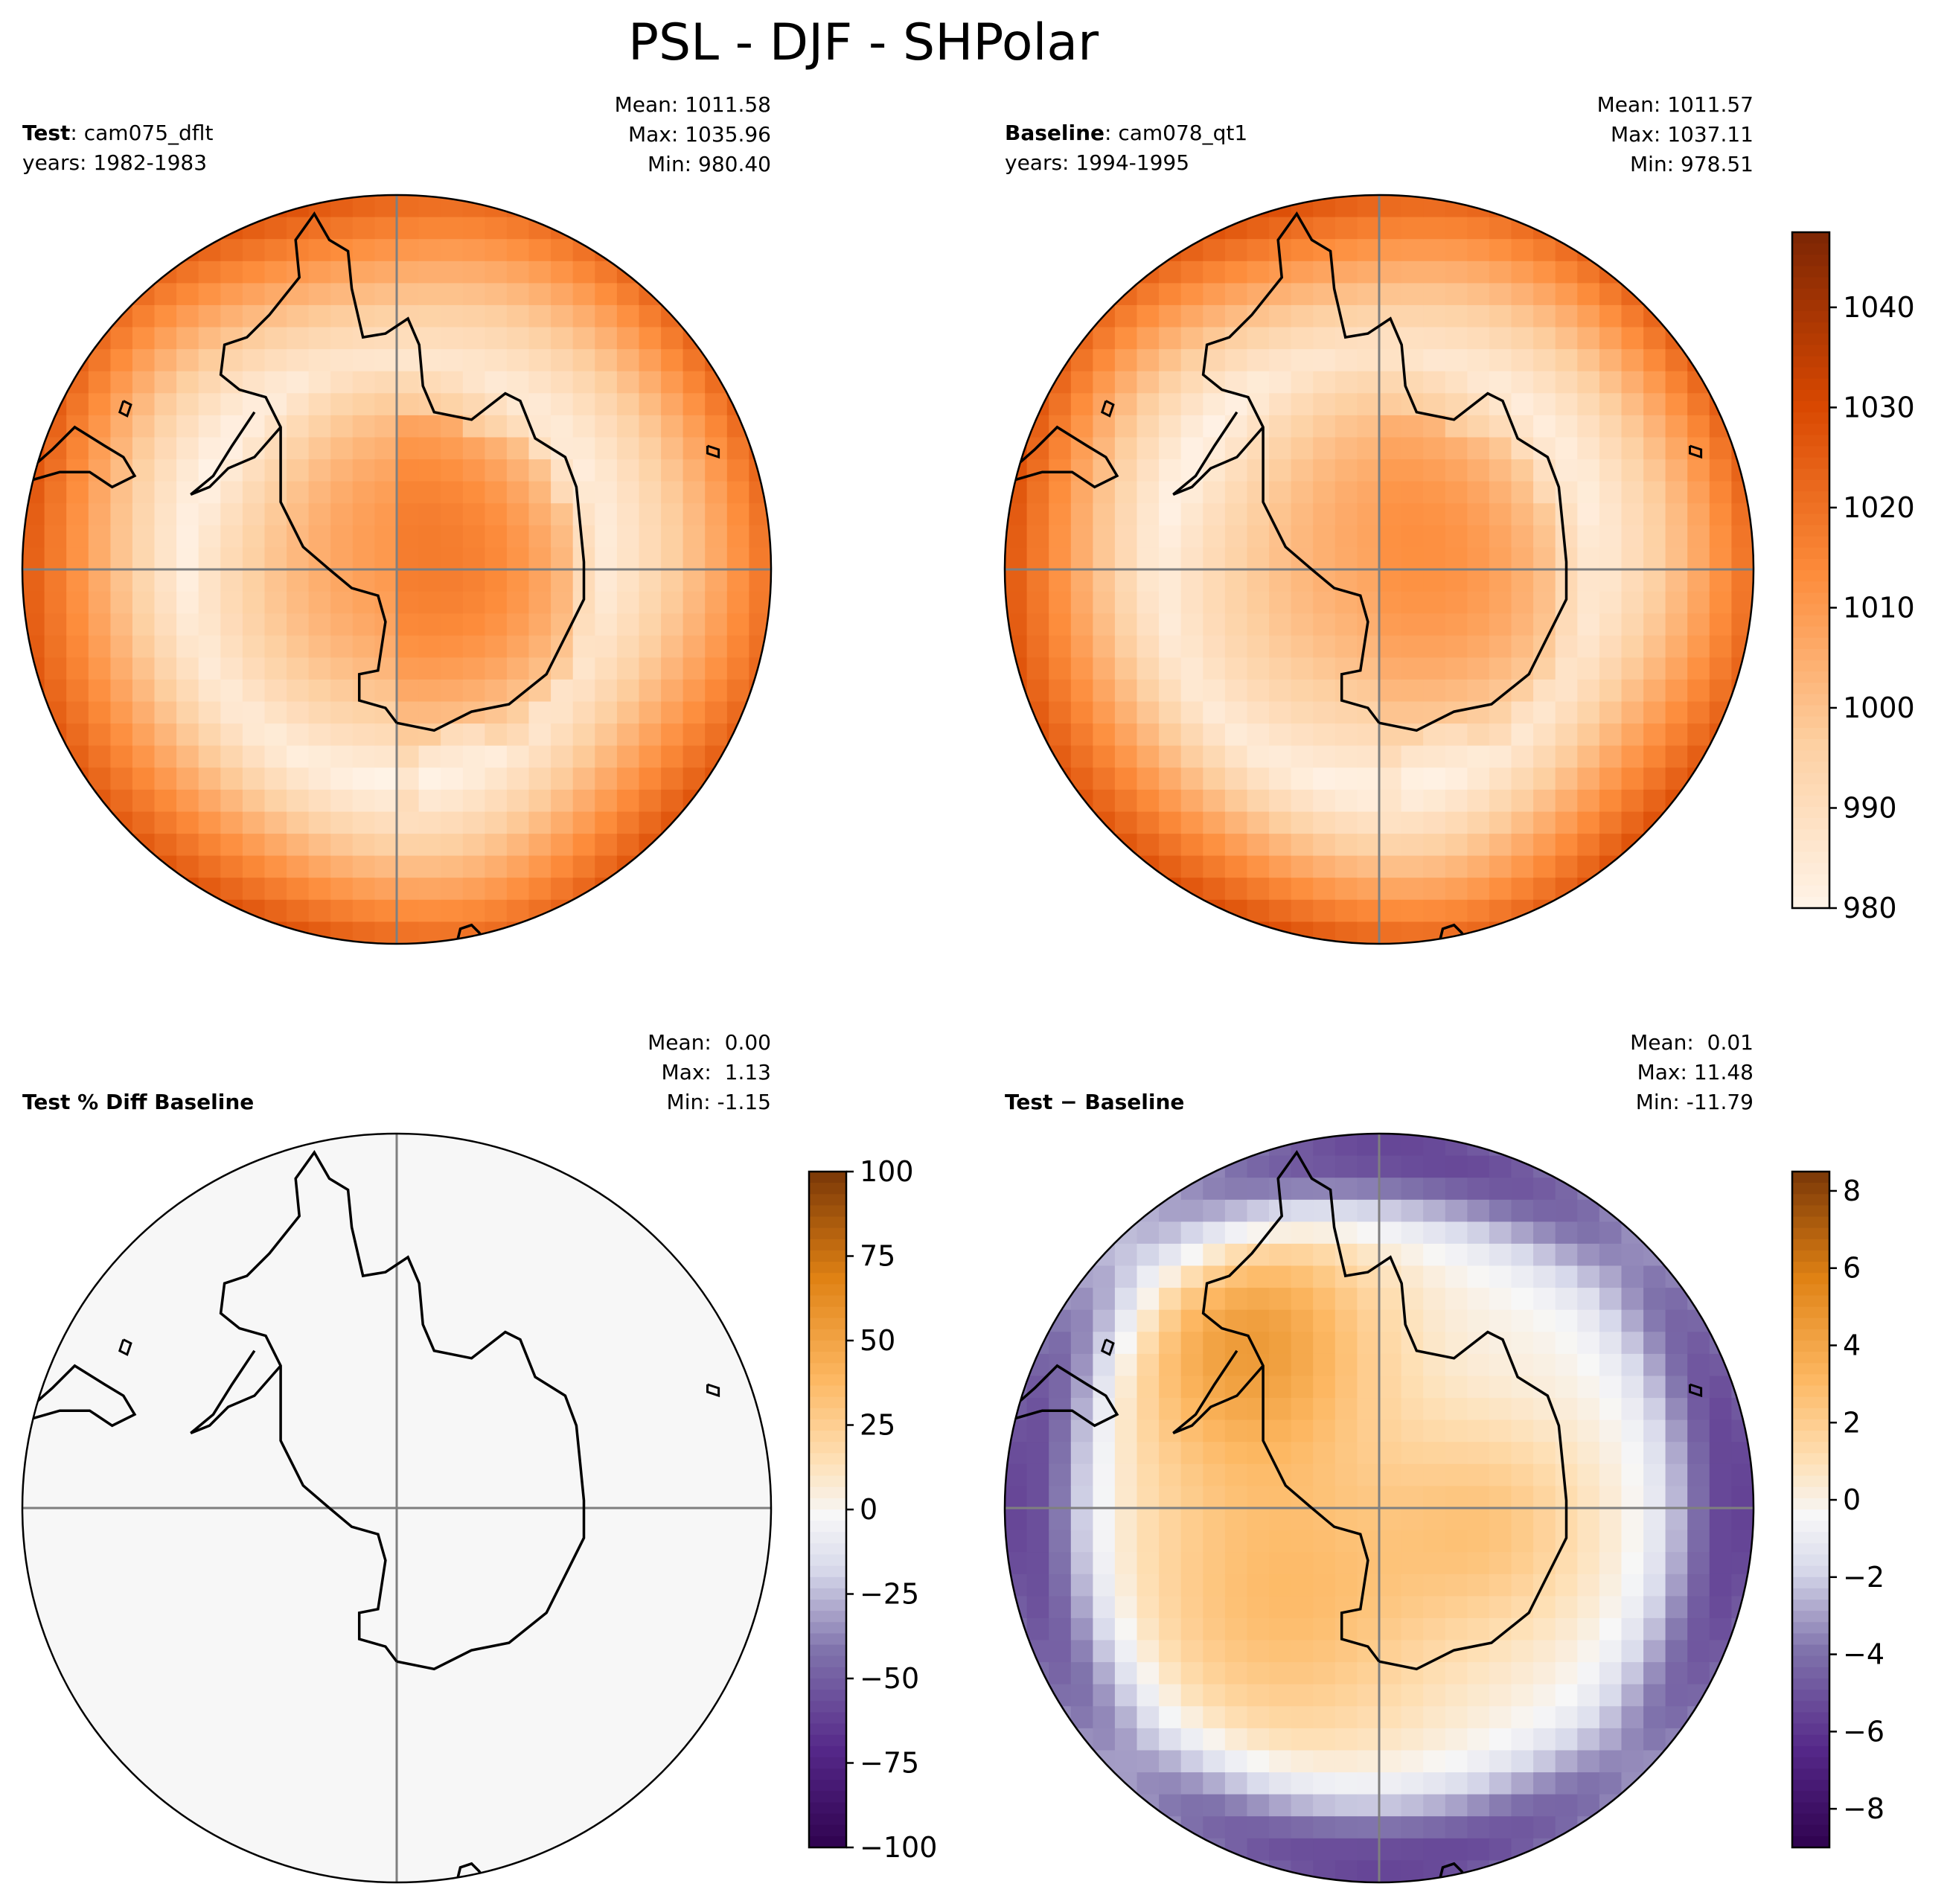 Image resolution: width=1950 pixels, height=1904 pixels. What do you see at coordinates (1126, 133) in the screenshot?
I see `case-label: Baseline: cam078_qt1` at bounding box center [1126, 133].